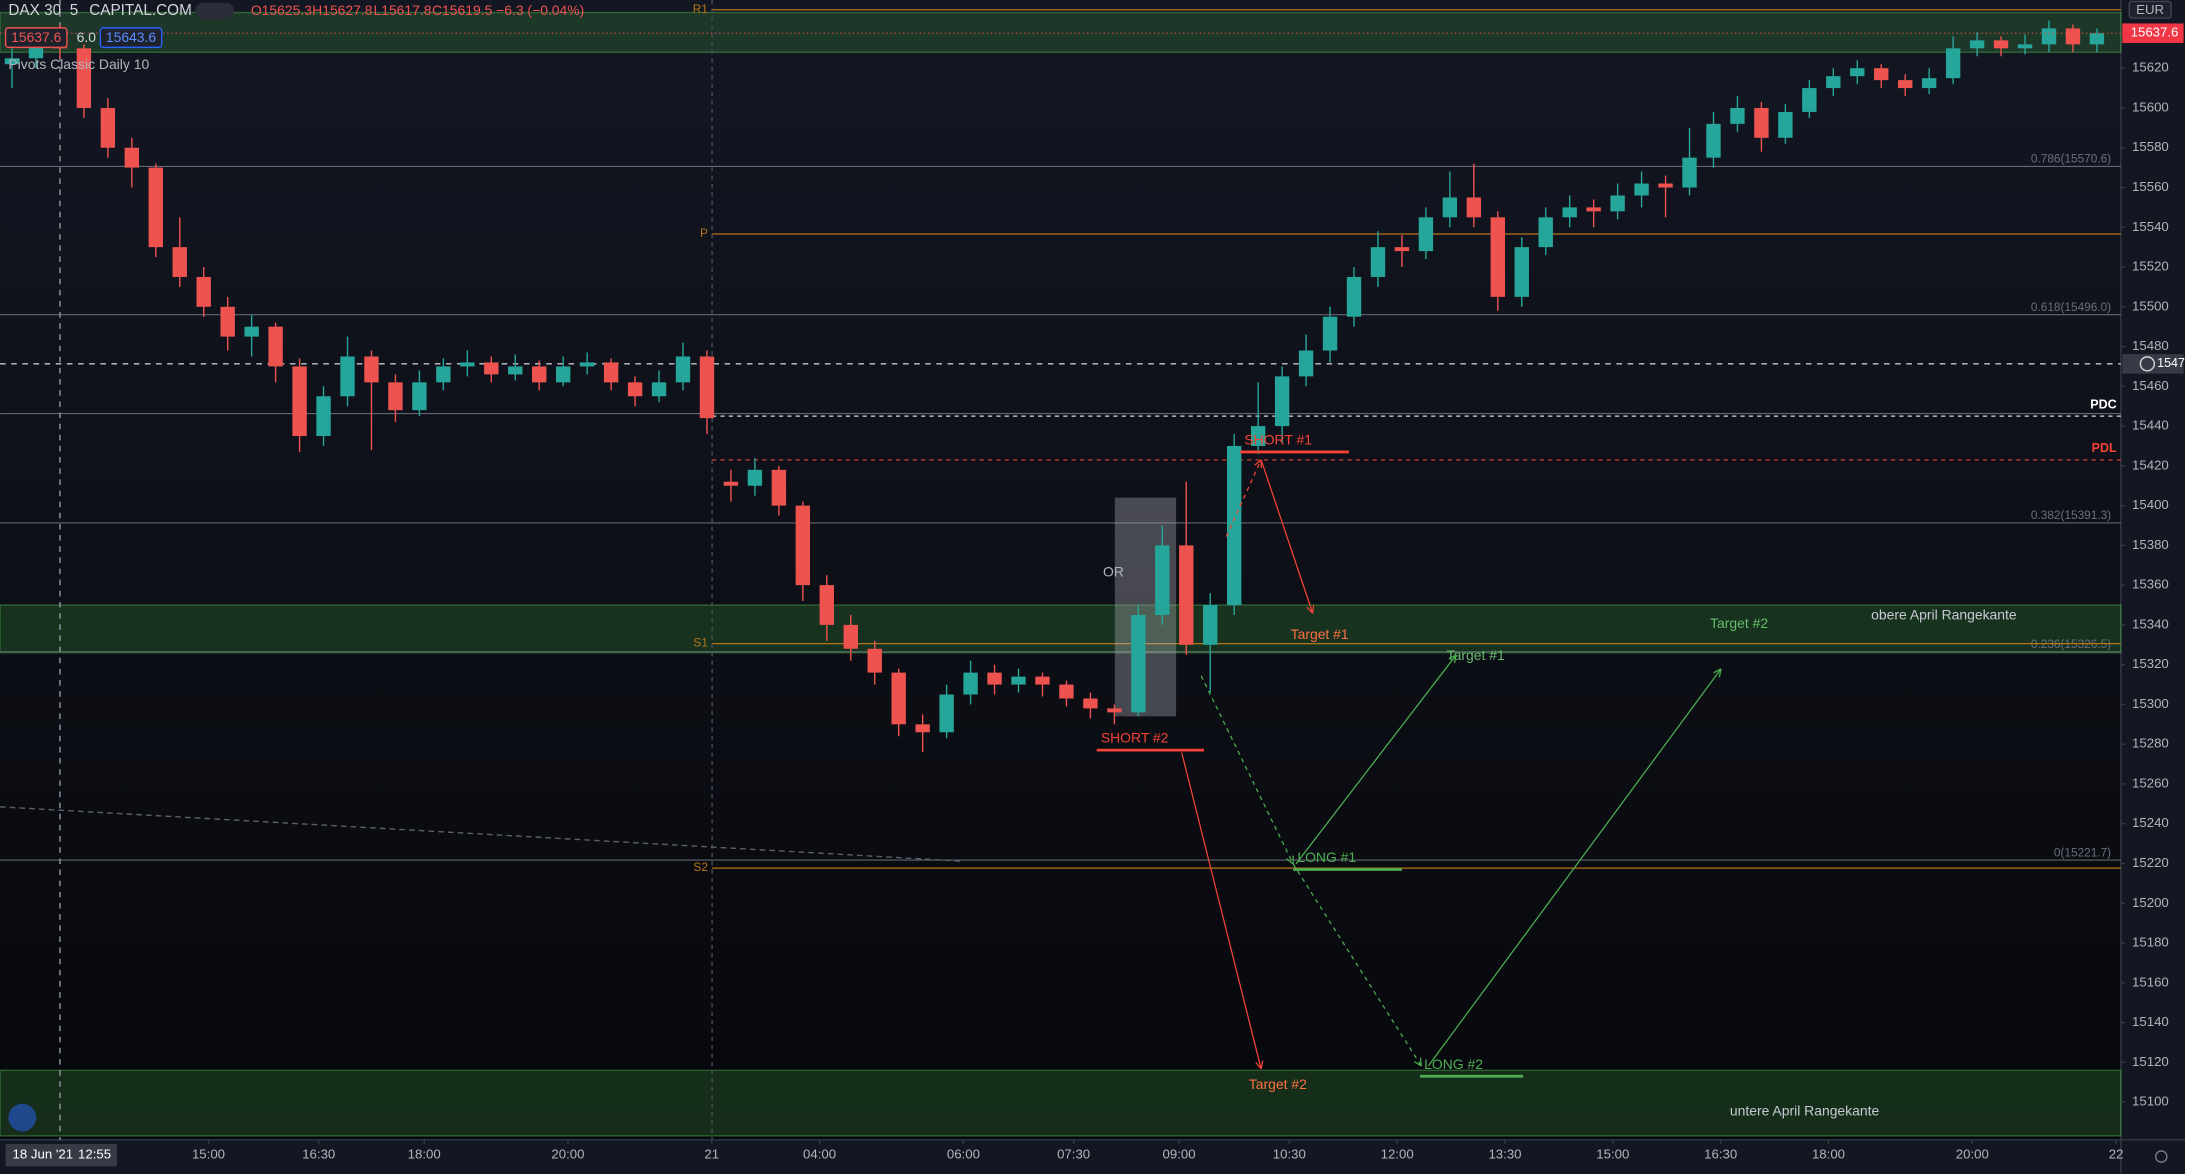 This screenshot has width=2185, height=1174. Describe the element at coordinates (700, 9) in the screenshot. I see `pivot-label: R1` at that location.